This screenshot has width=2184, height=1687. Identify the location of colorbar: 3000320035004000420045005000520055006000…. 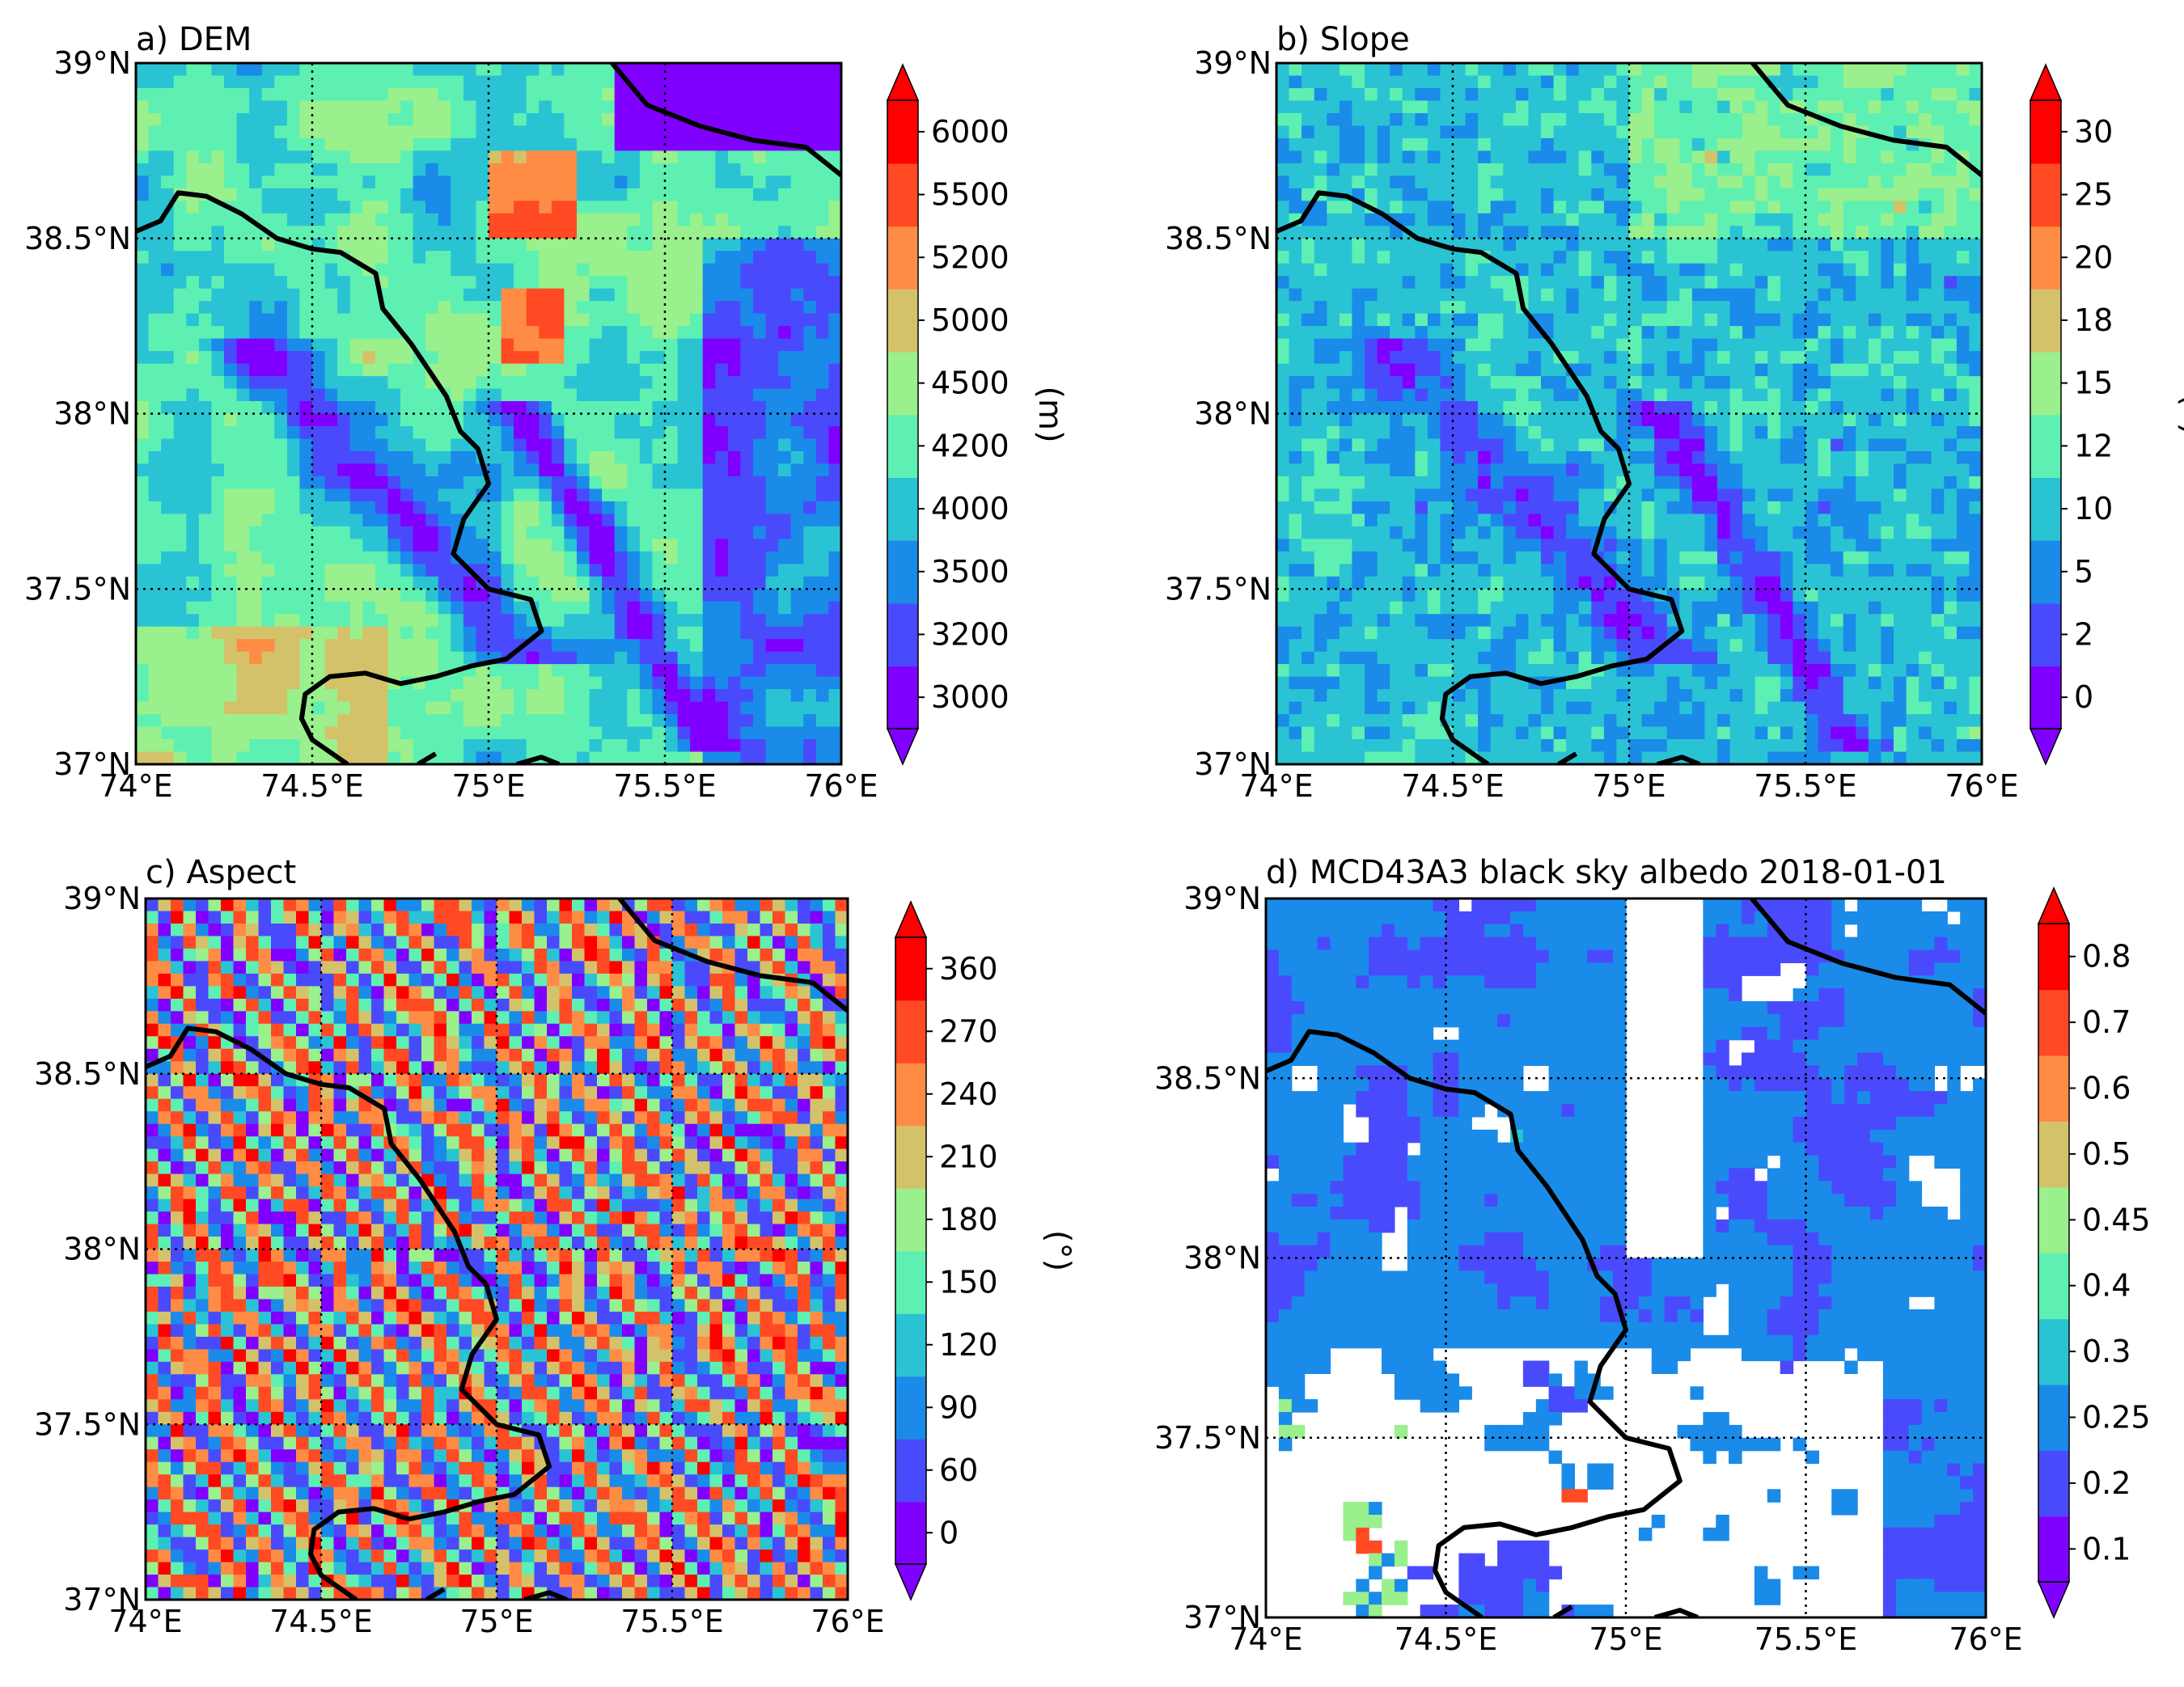
(977, 415).